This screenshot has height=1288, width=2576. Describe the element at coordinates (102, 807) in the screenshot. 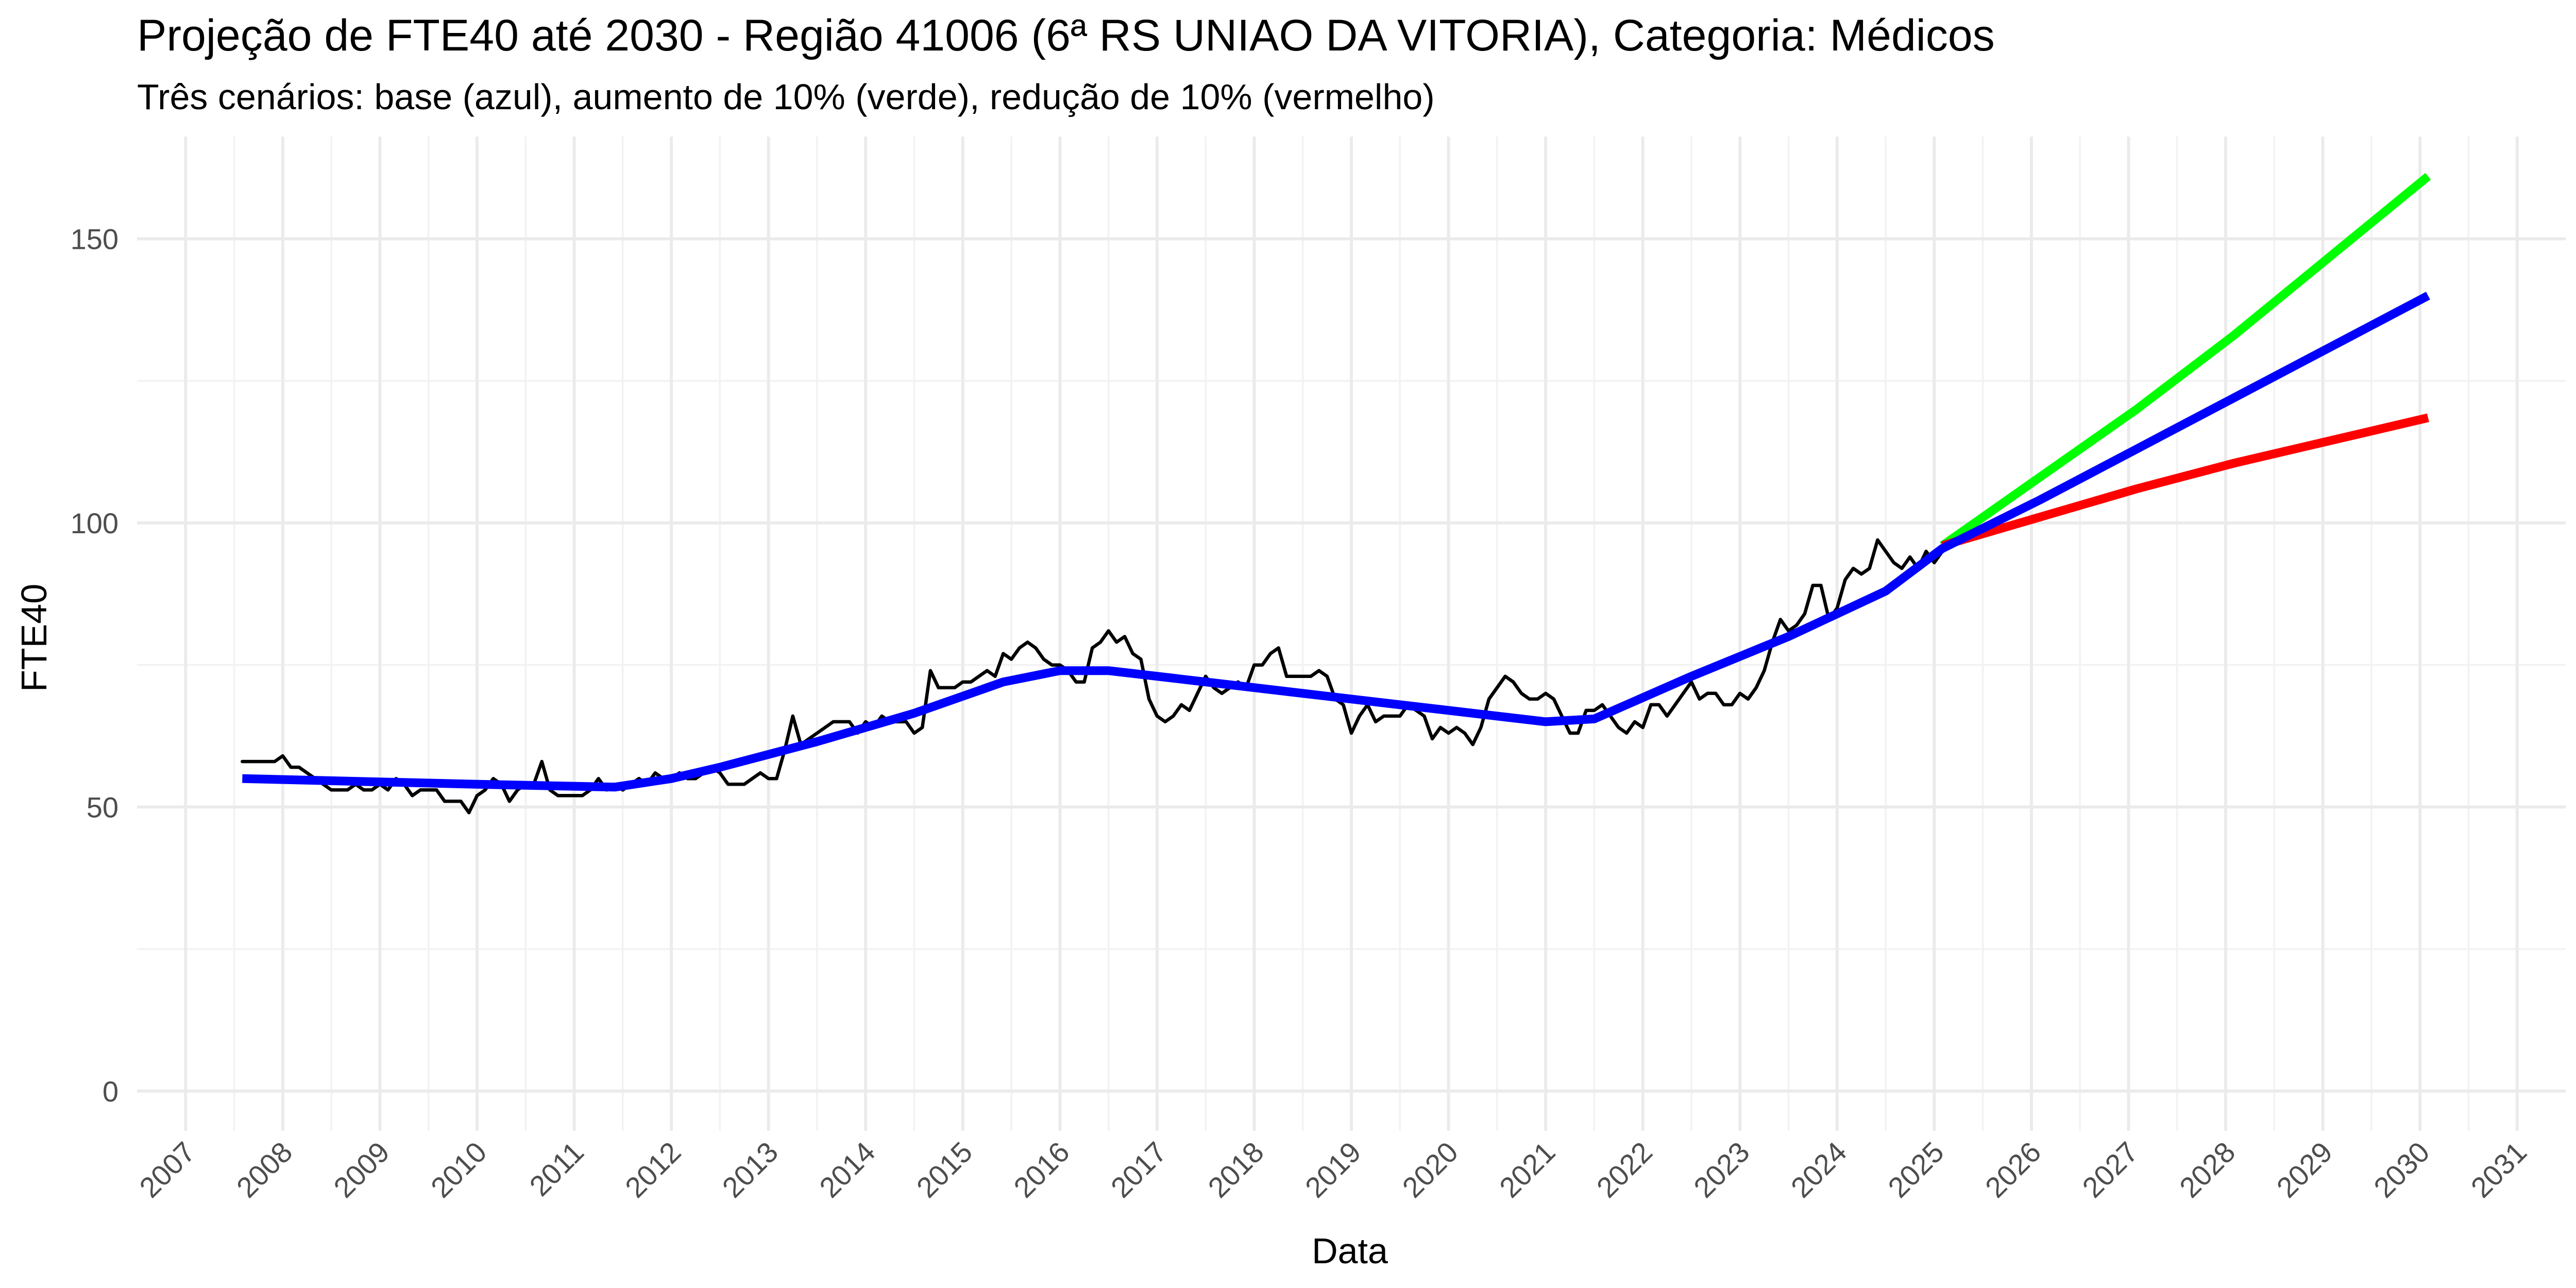

I see `y-tick-label: 50` at that location.